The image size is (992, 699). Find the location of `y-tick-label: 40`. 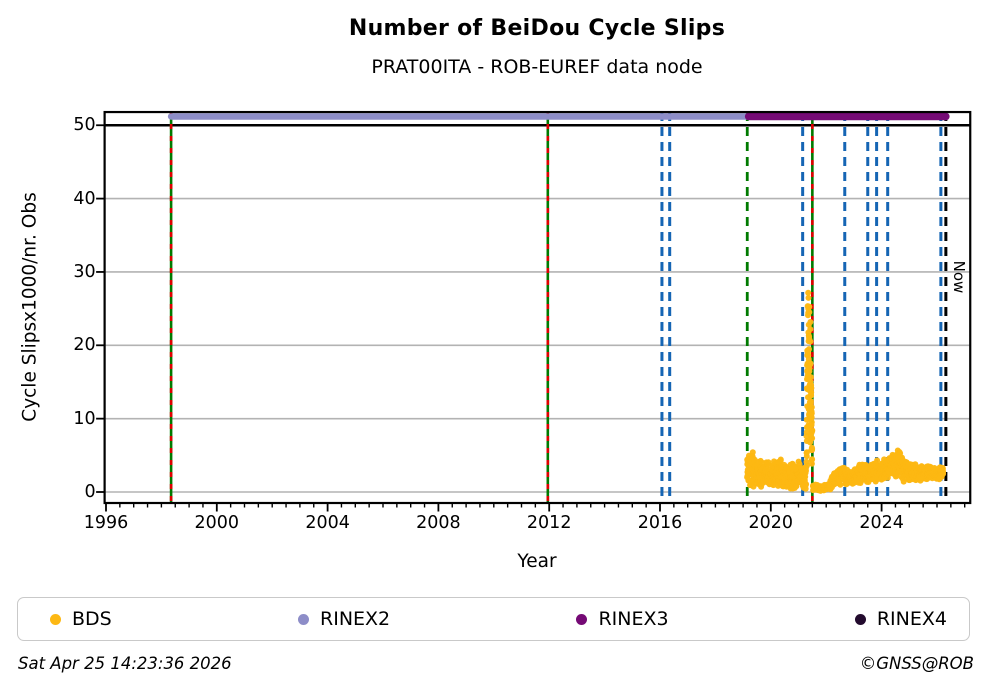

y-tick-label: 40 is located at coordinates (84, 198).